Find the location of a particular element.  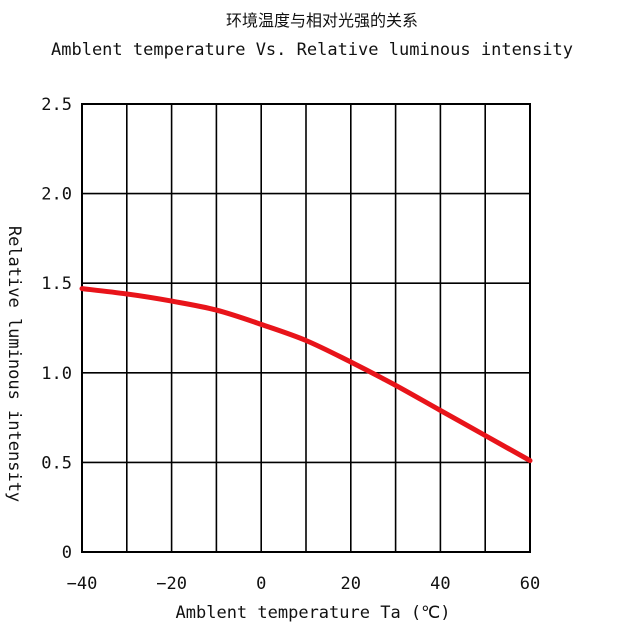

x-axis-label: Amblent temperature Ta (℃) is located at coordinates (313, 613).